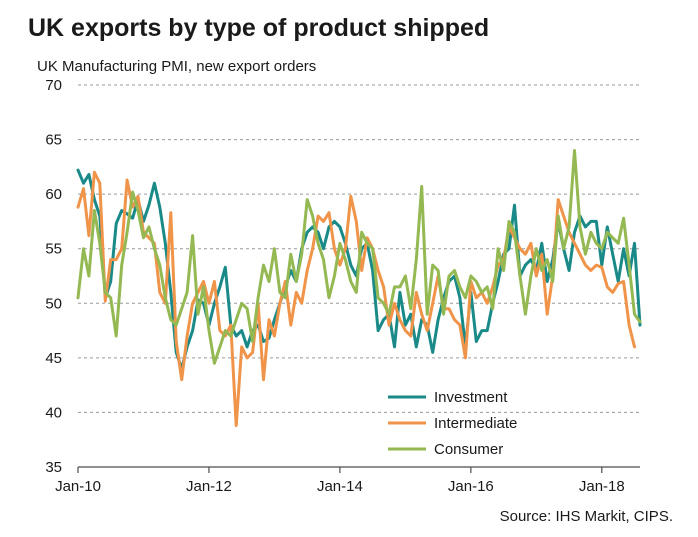  Describe the element at coordinates (468, 449) in the screenshot. I see `legend-label-consumer: Consumer` at that location.